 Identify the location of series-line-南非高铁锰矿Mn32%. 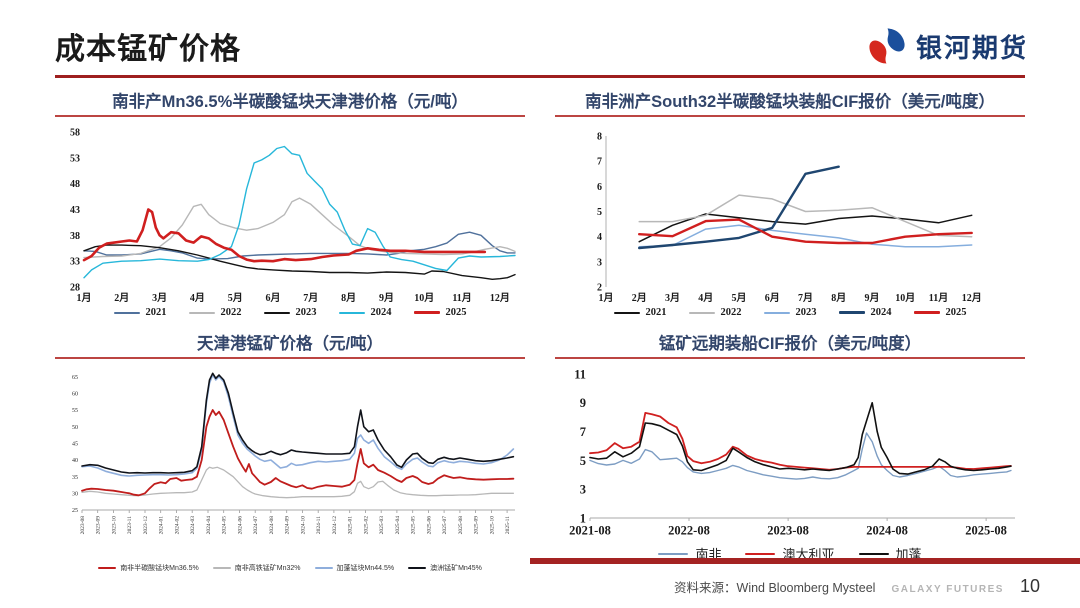
(297, 482).